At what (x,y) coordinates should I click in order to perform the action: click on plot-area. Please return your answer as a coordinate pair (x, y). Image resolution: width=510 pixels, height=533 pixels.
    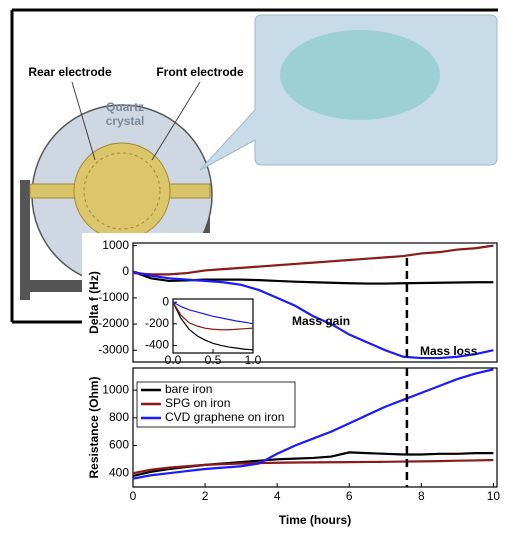
    Looking at the image, I should click on (213, 326).